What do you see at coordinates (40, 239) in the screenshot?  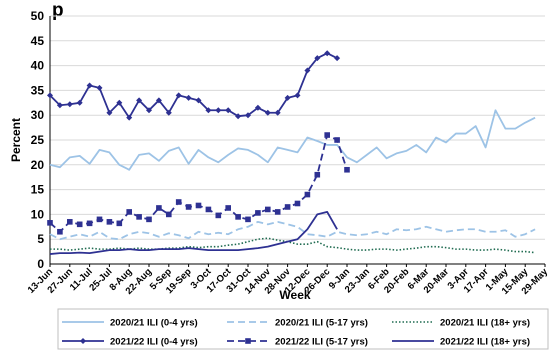 I see `y-tick-label: 5` at bounding box center [40, 239].